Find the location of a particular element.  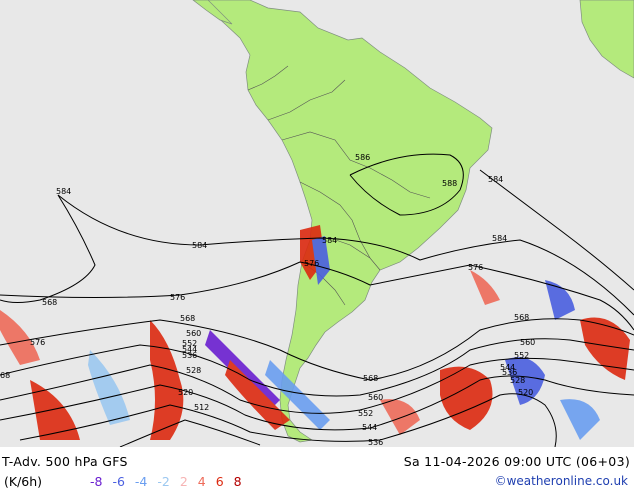

legend-value: 8 is located at coordinates (237, 481).